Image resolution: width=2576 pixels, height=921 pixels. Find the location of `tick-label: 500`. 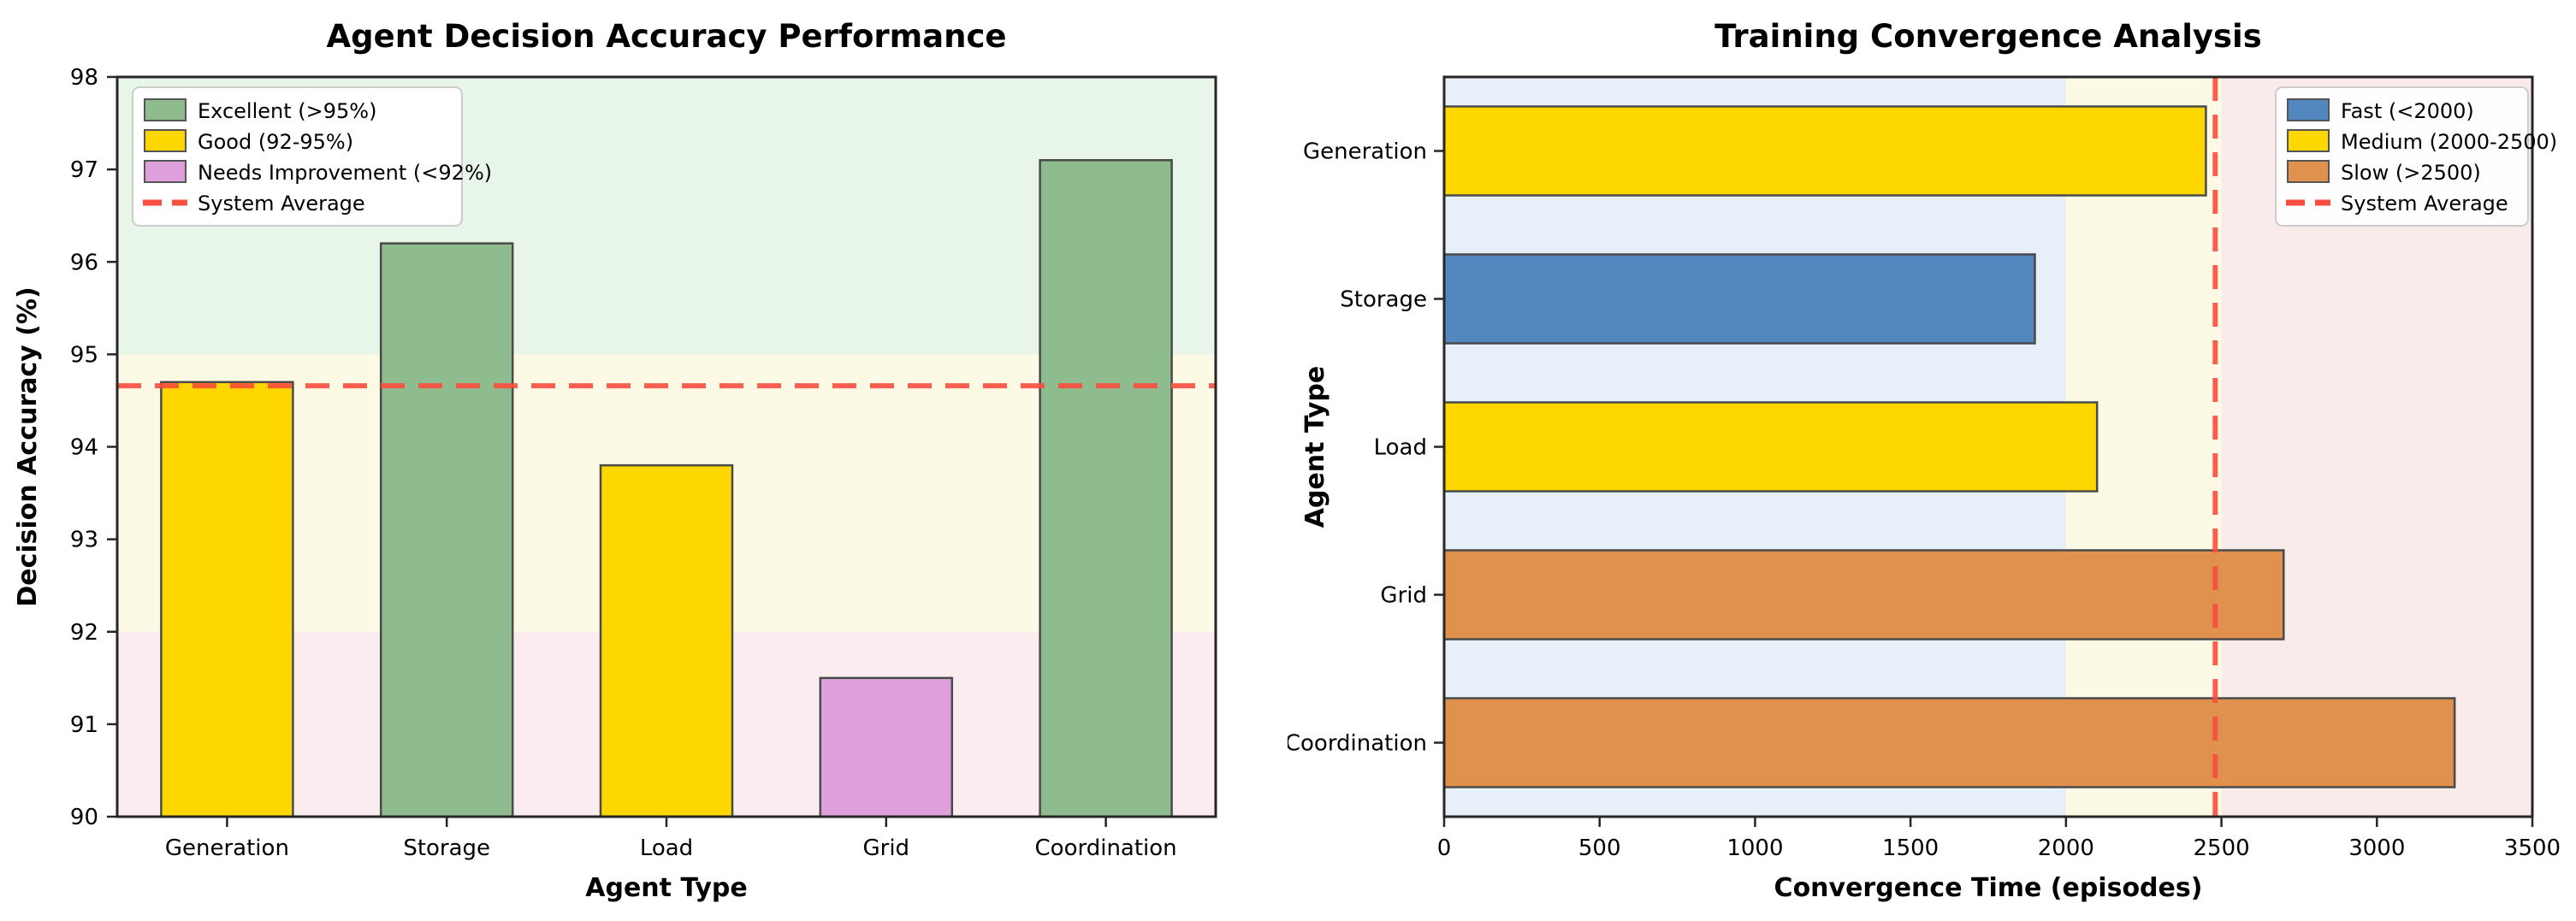

tick-label: 500 is located at coordinates (1599, 848).